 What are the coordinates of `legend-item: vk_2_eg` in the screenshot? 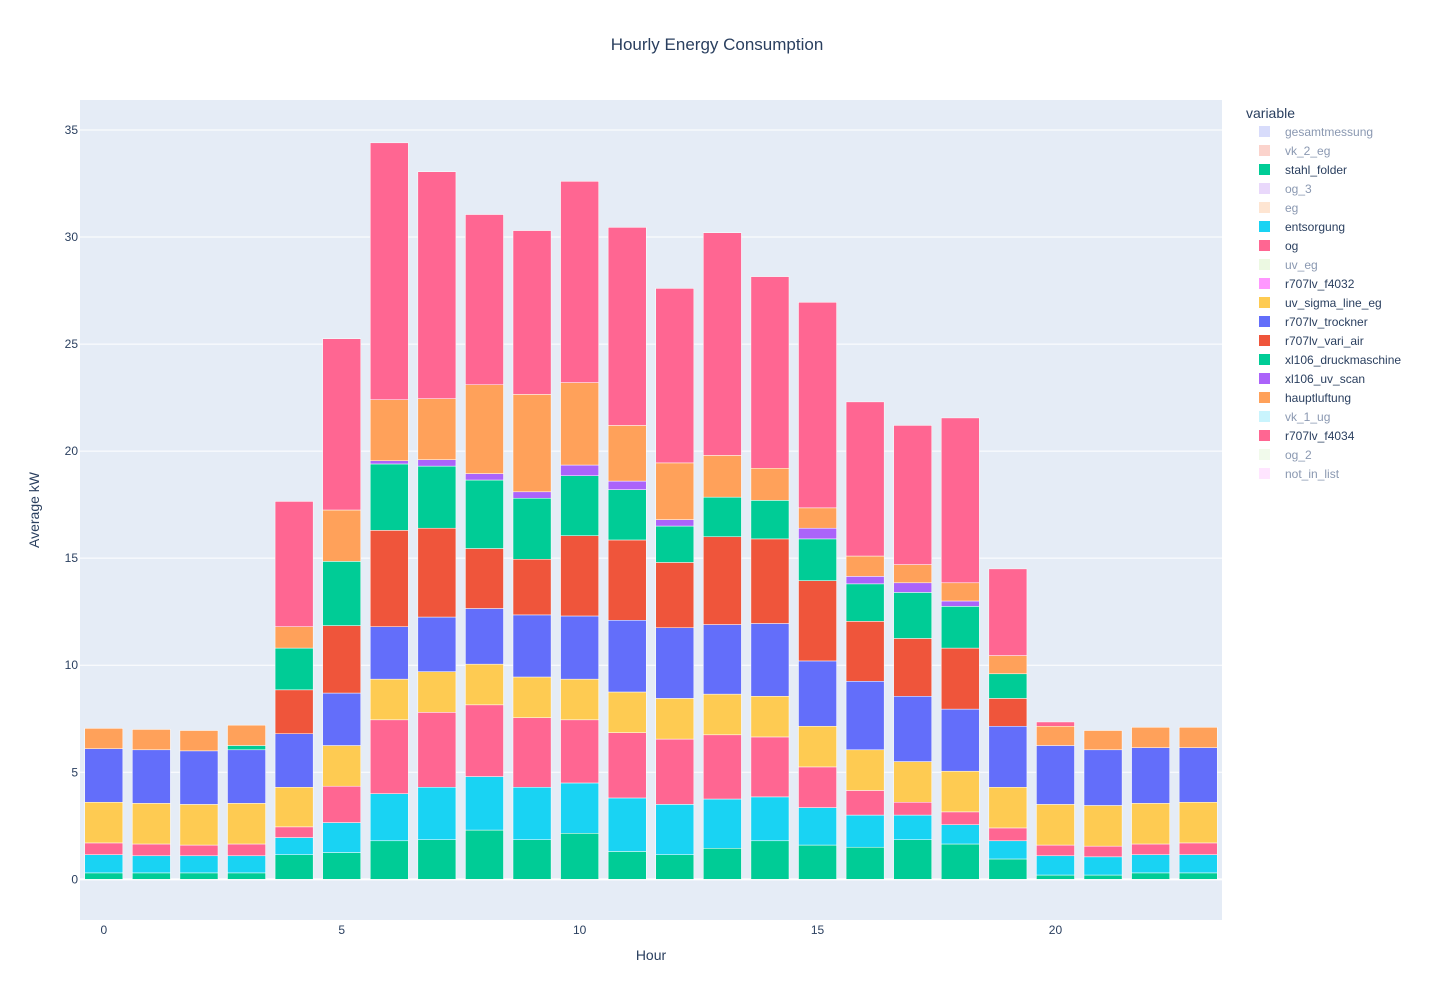 It's located at (1294, 151).